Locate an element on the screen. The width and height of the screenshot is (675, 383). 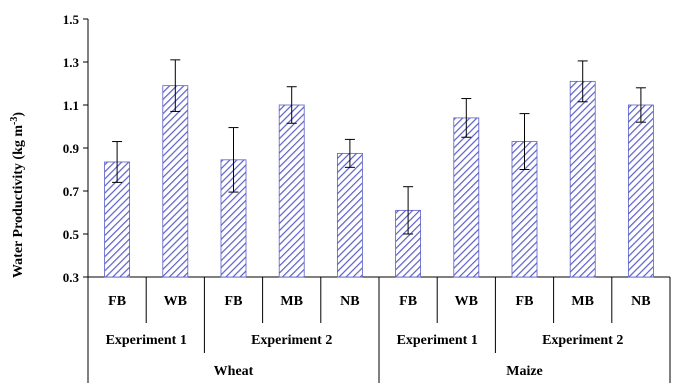
y-tick-label-0: 0.3 is located at coordinates (71, 277).